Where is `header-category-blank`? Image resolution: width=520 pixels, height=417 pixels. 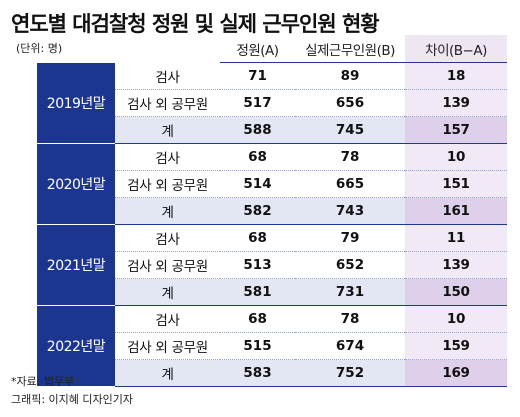 header-category-blank is located at coordinates (167, 49).